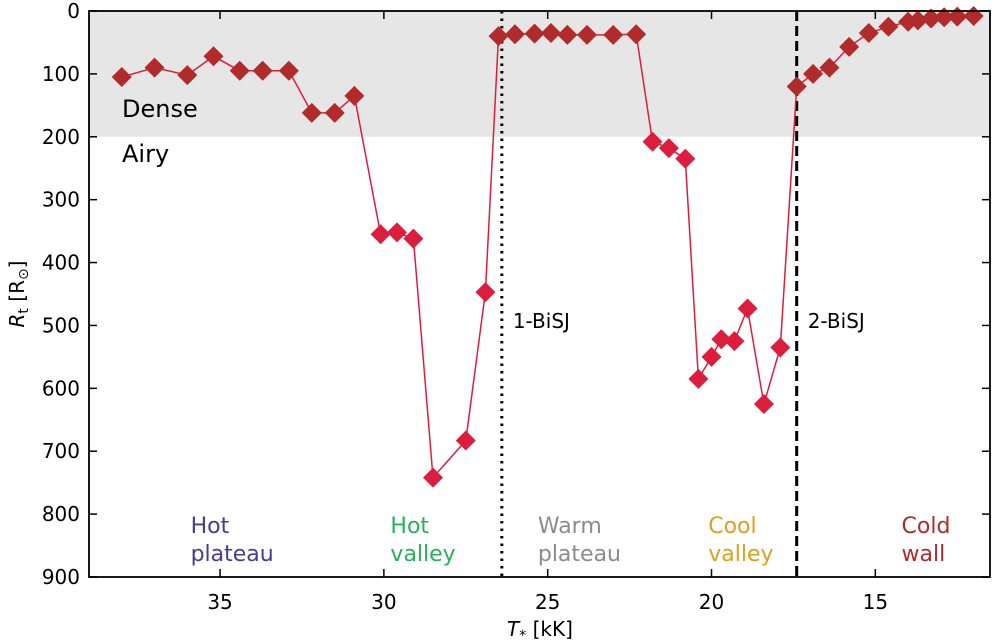  What do you see at coordinates (547, 602) in the screenshot?
I see `x-tick-label: 25` at bounding box center [547, 602].